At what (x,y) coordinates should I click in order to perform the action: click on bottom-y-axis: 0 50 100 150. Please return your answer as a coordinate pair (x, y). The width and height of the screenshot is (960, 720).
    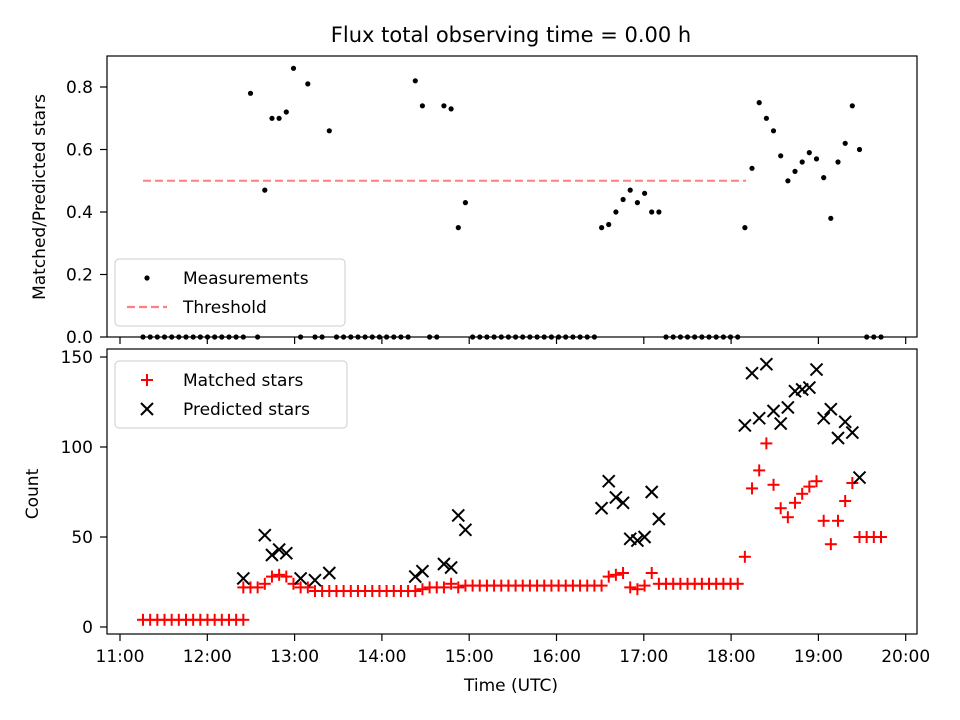
    Looking at the image, I should click on (84, 493).